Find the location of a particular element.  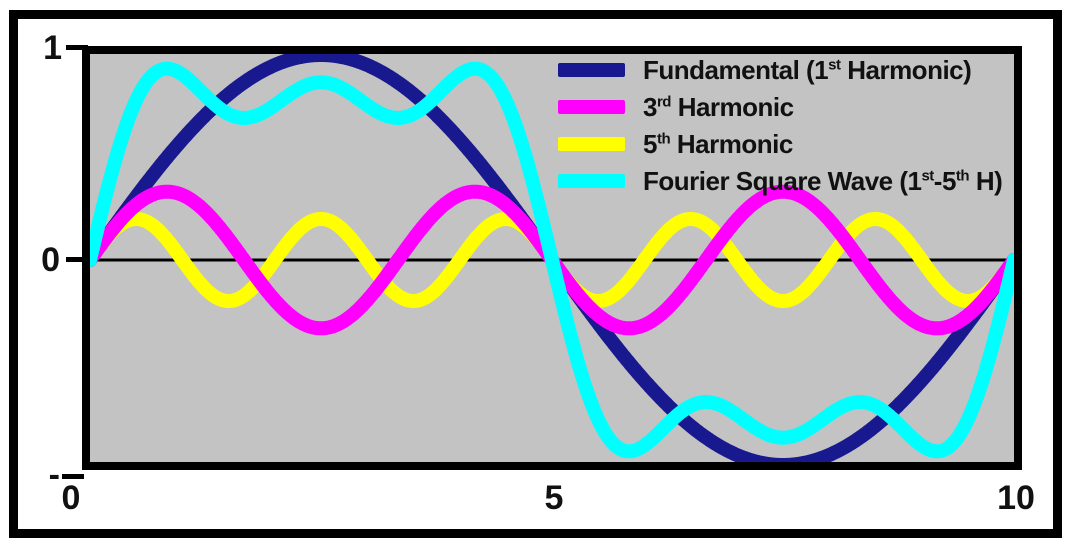

x-tick-label-10: 10 is located at coordinates (1016, 498).